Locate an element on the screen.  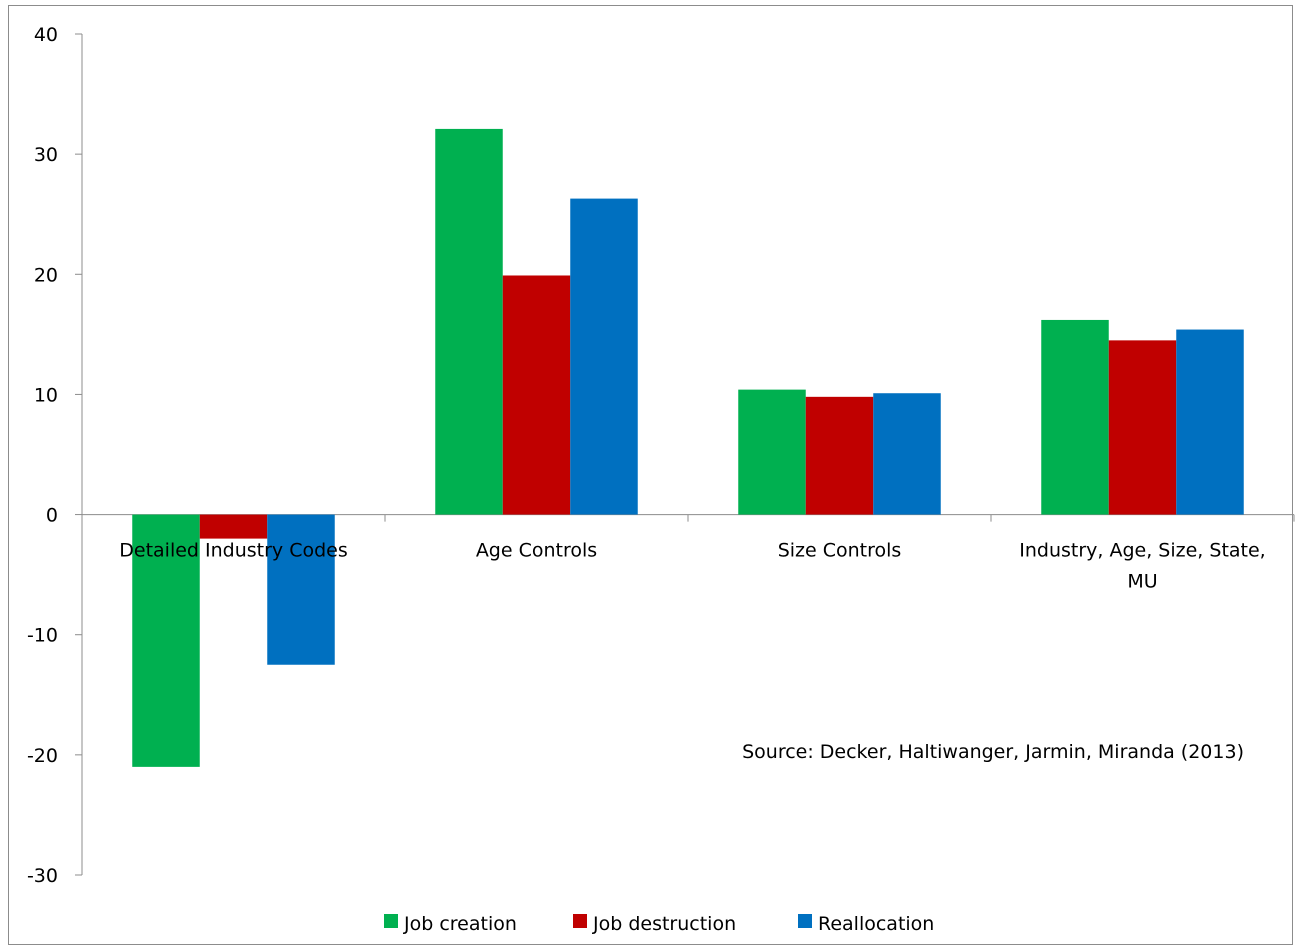
legend-label: Job creation is located at coordinates (460, 924).